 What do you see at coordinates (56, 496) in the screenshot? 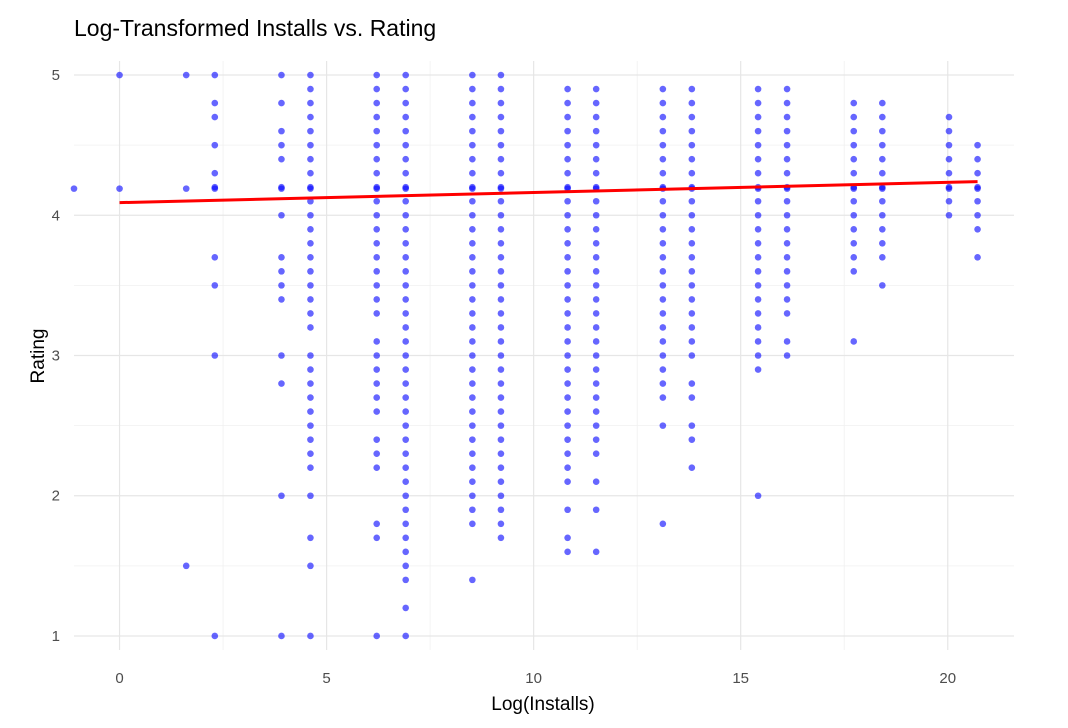
I see `y-tick-label: 2` at bounding box center [56, 496].